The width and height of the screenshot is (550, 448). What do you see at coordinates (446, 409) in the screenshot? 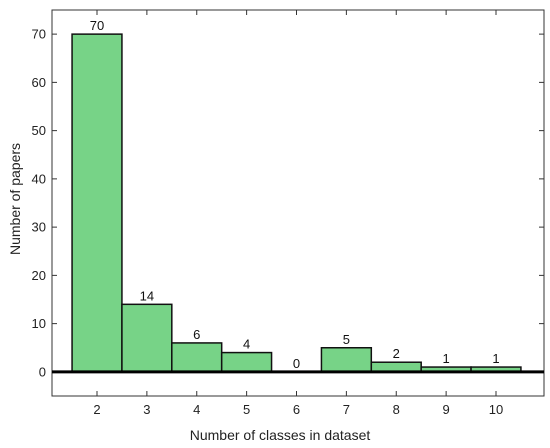
I see `x-tick-label: 9` at bounding box center [446, 409].